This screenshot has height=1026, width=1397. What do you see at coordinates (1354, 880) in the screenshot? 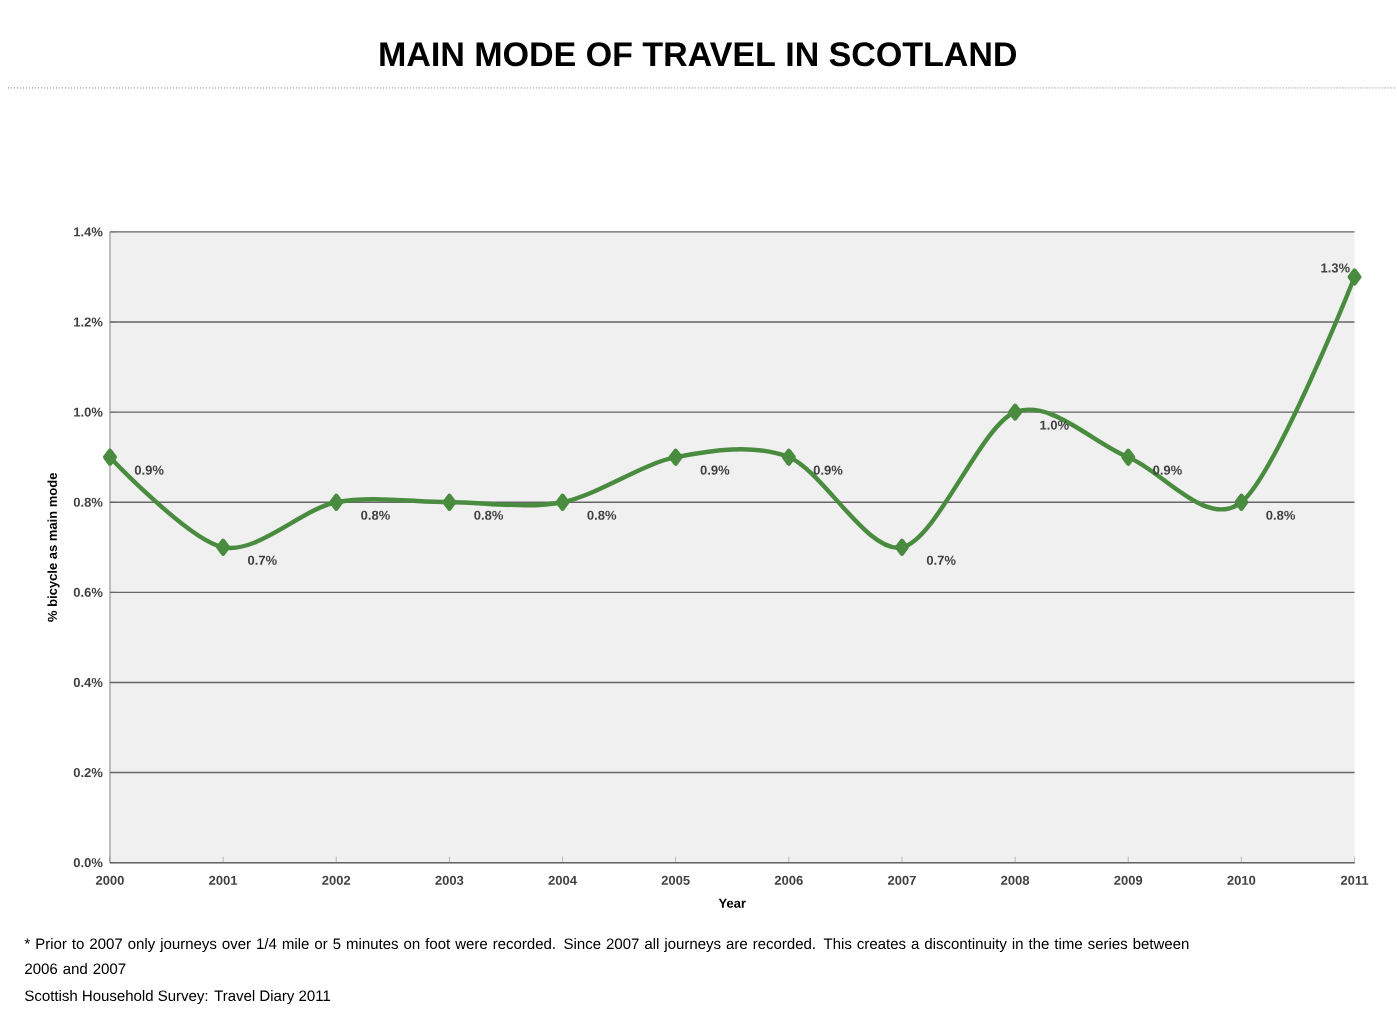
I see `x-tick-label: 2011` at bounding box center [1354, 880].